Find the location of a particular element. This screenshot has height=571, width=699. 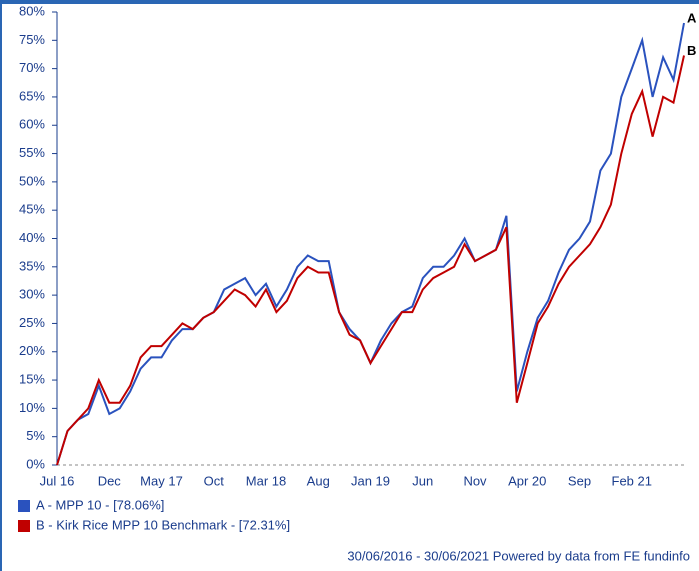

x-tick-label: May 17 is located at coordinates (161, 480).